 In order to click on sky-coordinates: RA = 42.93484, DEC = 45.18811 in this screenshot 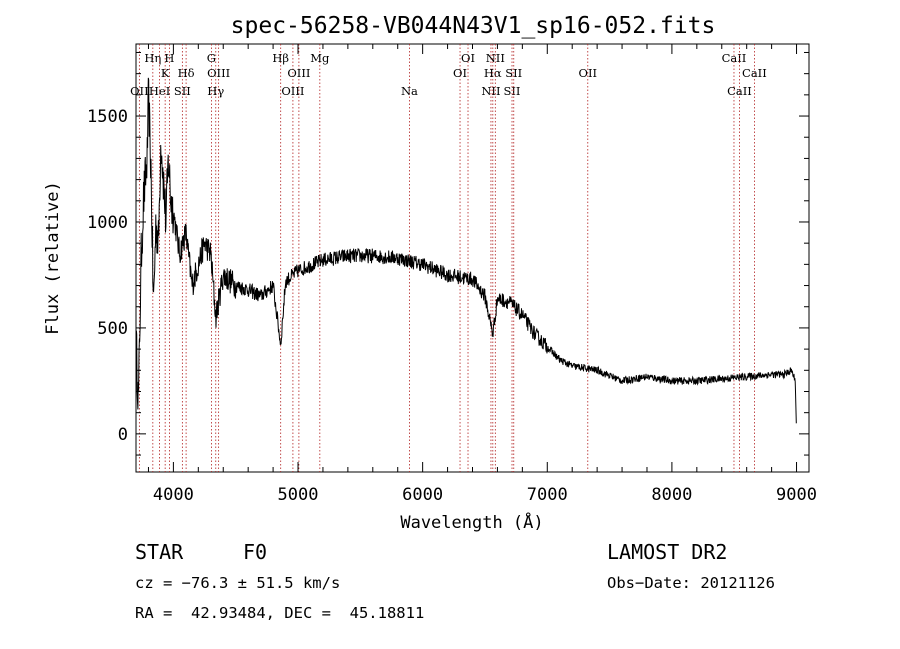, I will do `click(280, 613)`.